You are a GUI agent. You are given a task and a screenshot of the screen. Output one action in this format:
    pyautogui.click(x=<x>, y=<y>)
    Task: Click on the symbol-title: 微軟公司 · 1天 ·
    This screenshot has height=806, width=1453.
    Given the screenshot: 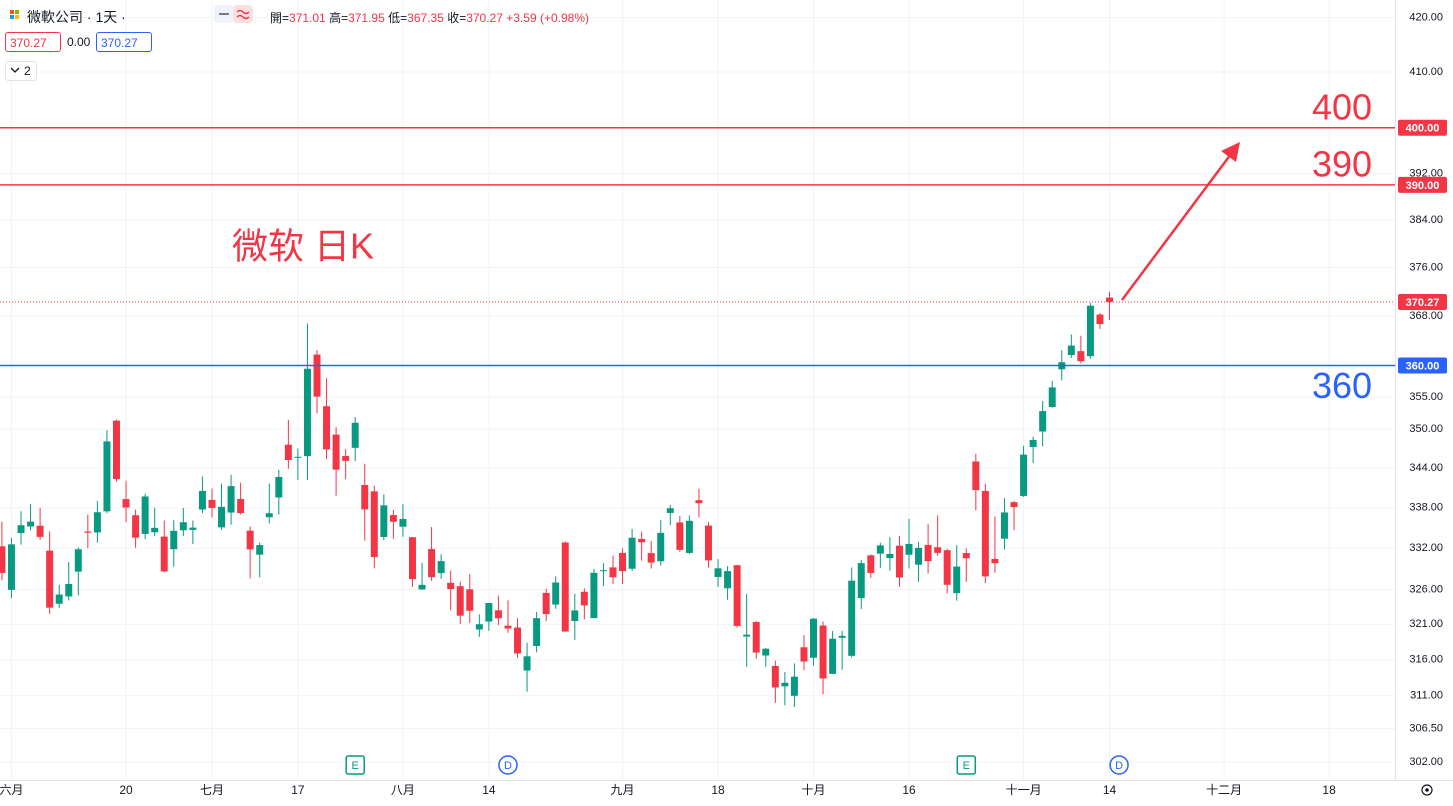 What is the action you would take?
    pyautogui.click(x=76, y=17)
    